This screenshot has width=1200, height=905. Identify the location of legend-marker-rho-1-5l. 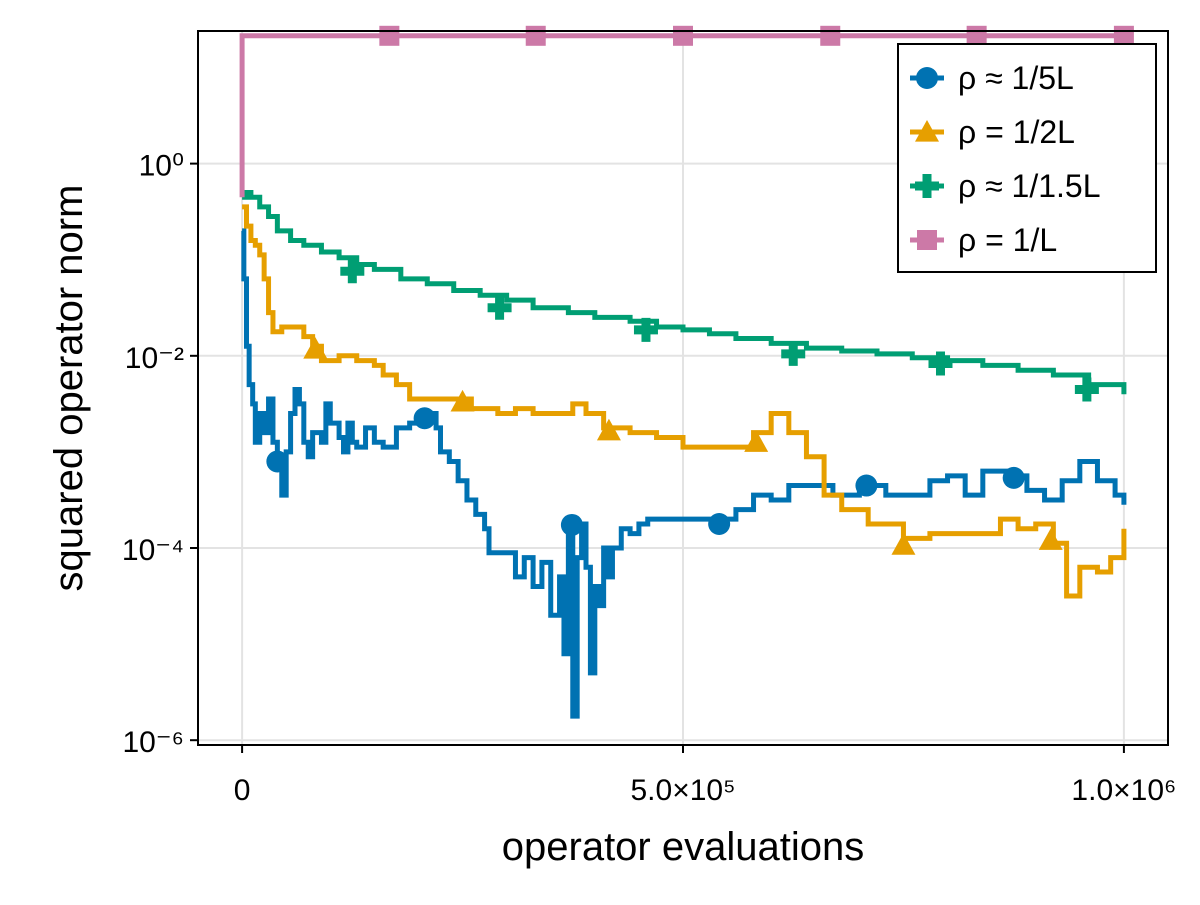
(927, 78).